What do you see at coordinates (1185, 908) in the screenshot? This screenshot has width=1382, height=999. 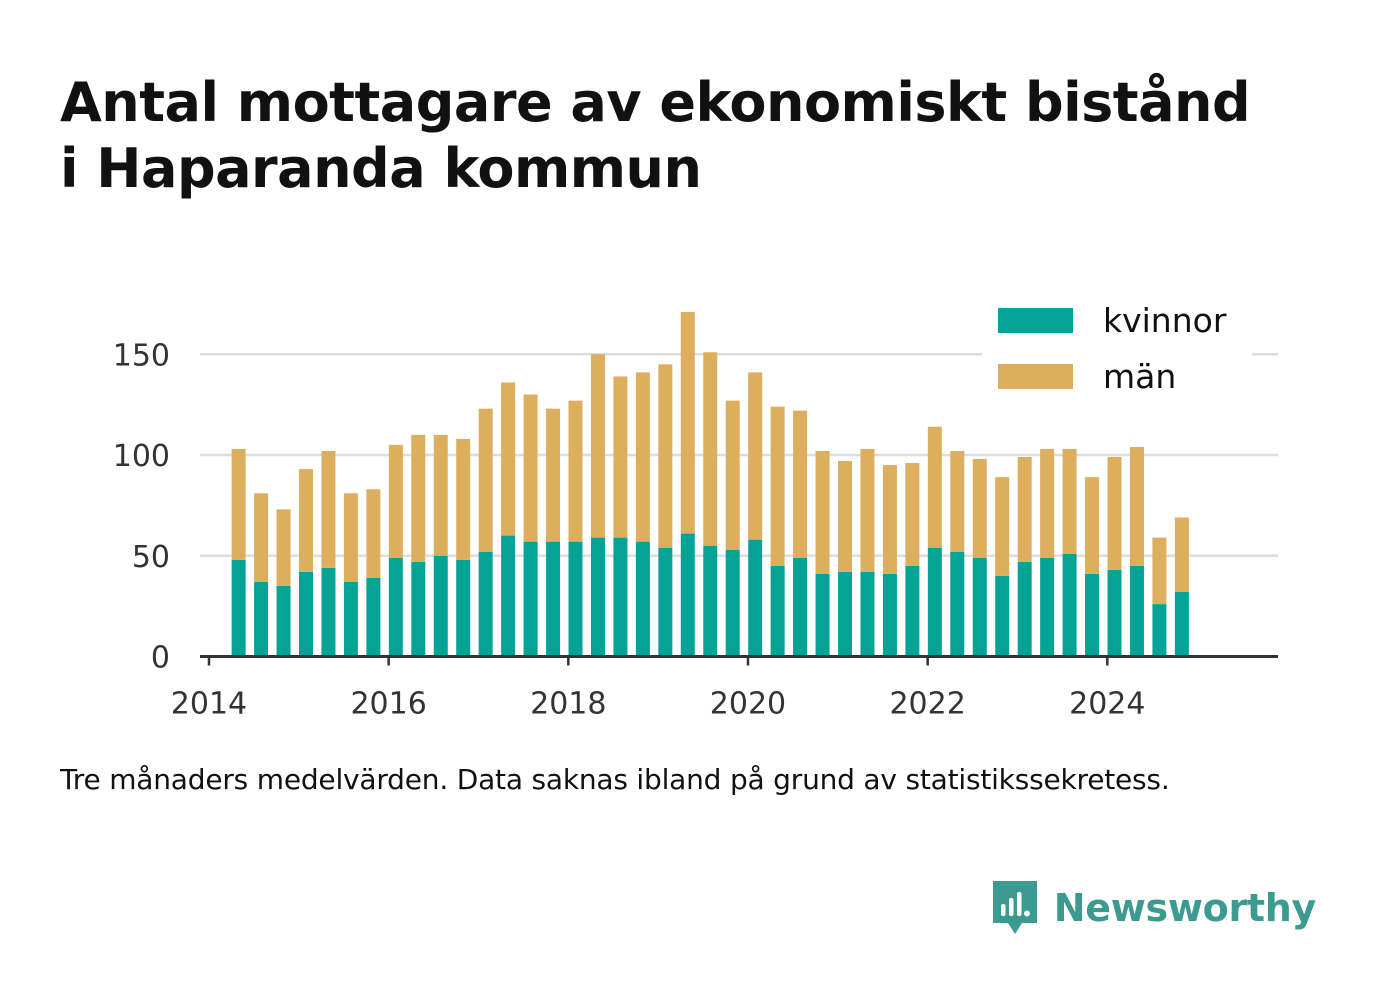 I see `brand-name: Newsworthy` at bounding box center [1185, 908].